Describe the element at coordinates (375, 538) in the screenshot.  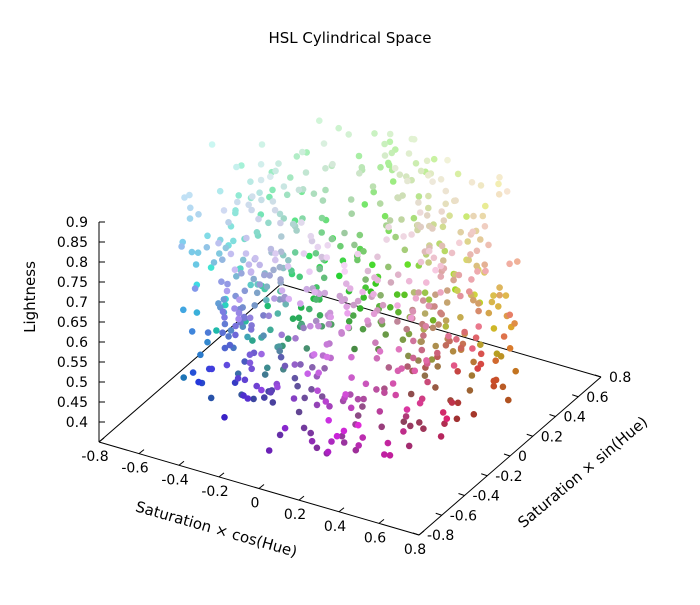
I see `x-tick-label: 0.6` at that location.